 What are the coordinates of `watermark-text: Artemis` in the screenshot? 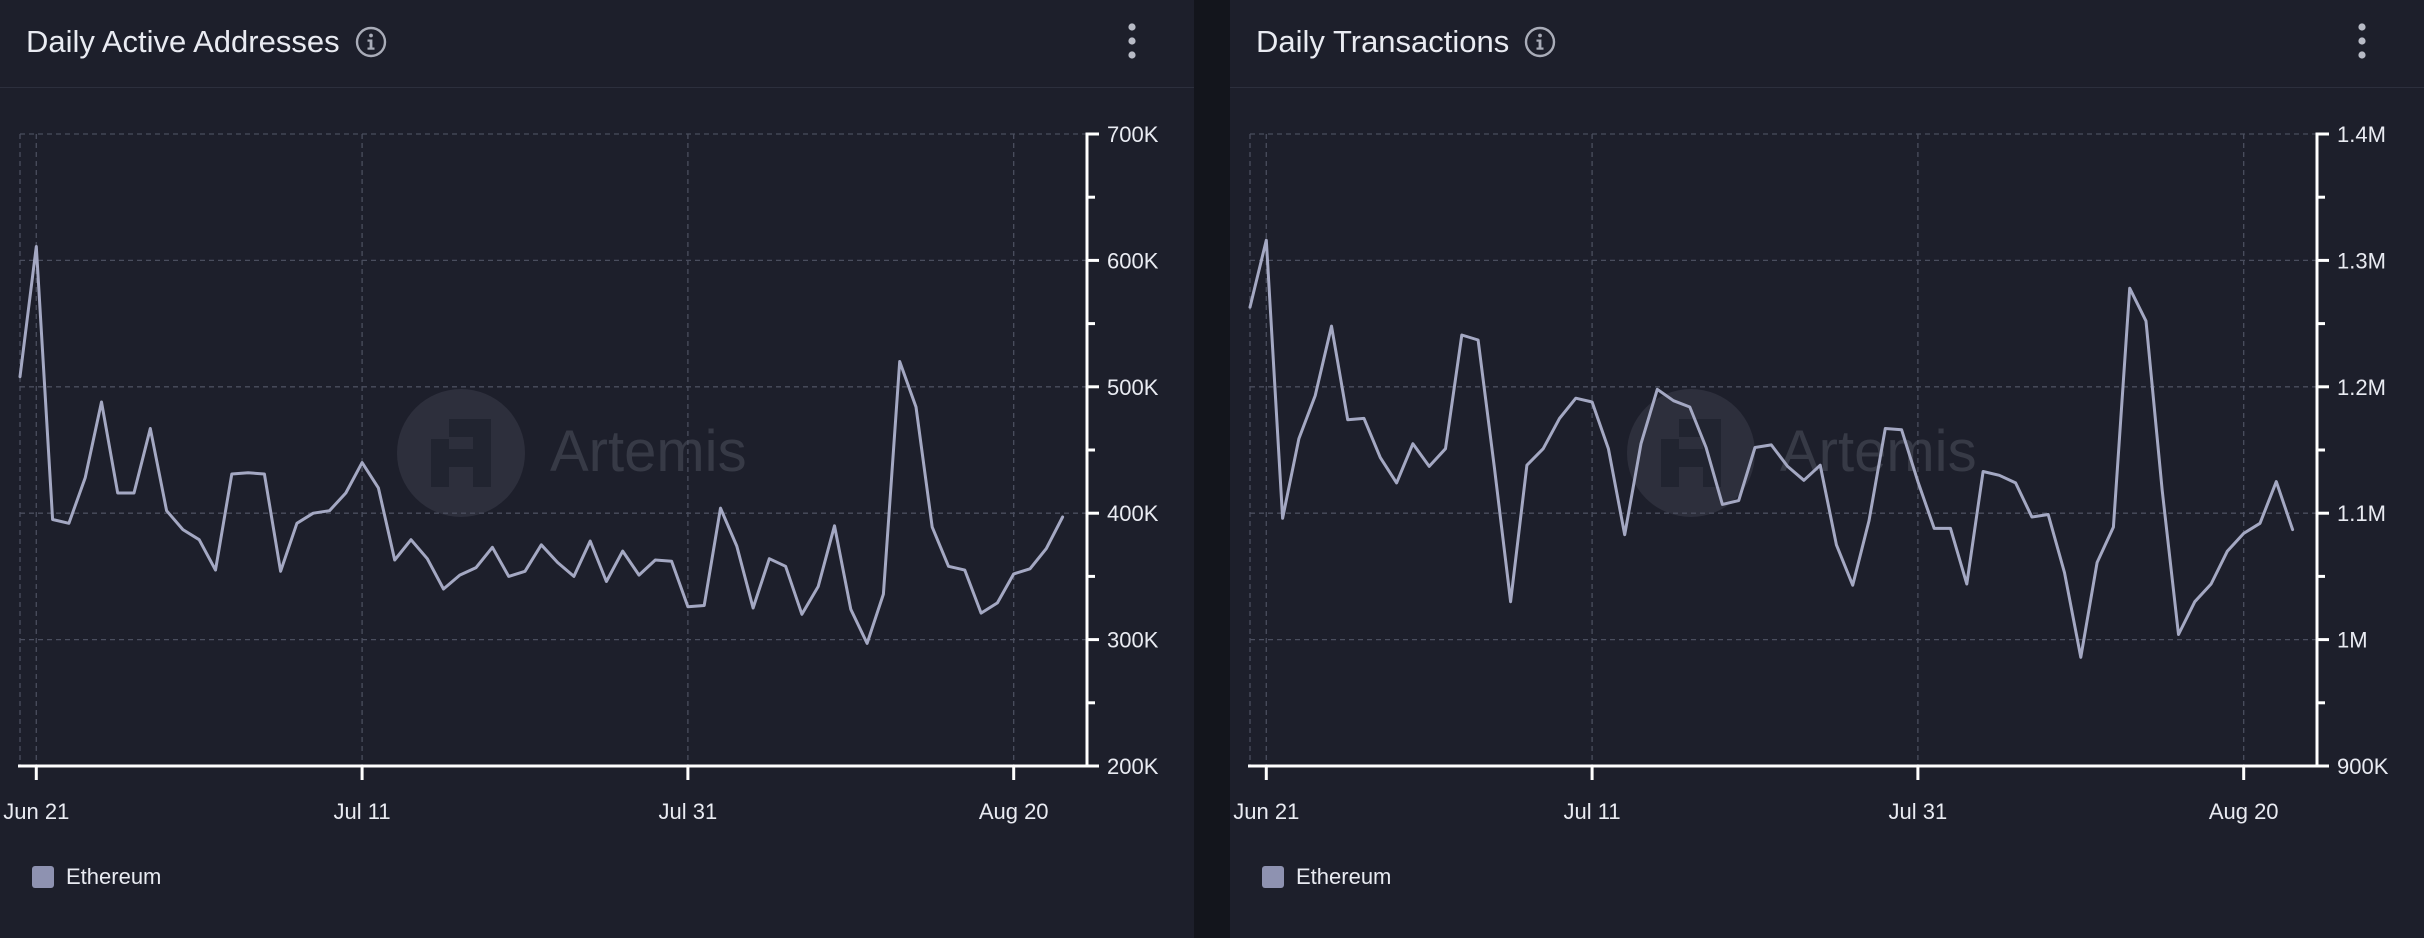 It's located at (648, 451).